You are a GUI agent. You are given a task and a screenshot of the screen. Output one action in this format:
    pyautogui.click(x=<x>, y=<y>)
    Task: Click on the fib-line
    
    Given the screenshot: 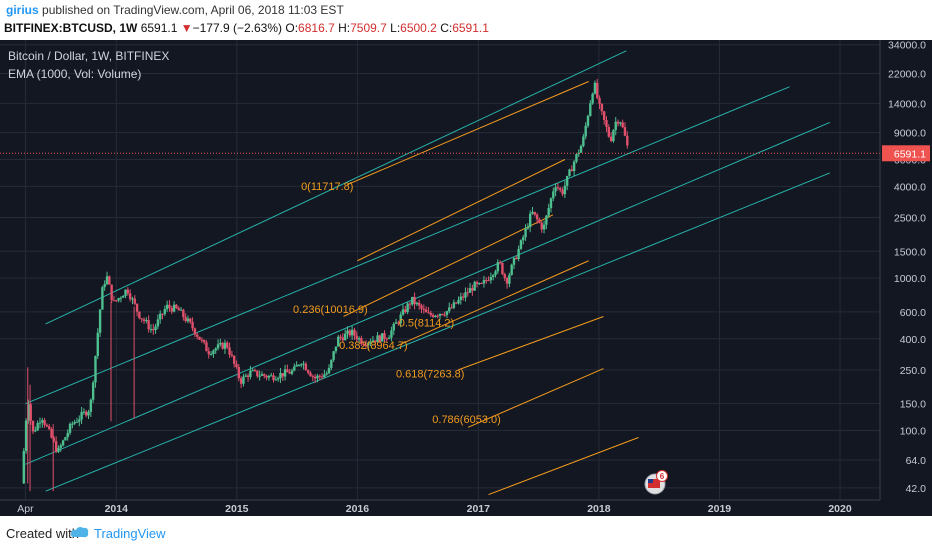 What is the action you would take?
    pyautogui.click(x=448, y=265)
    